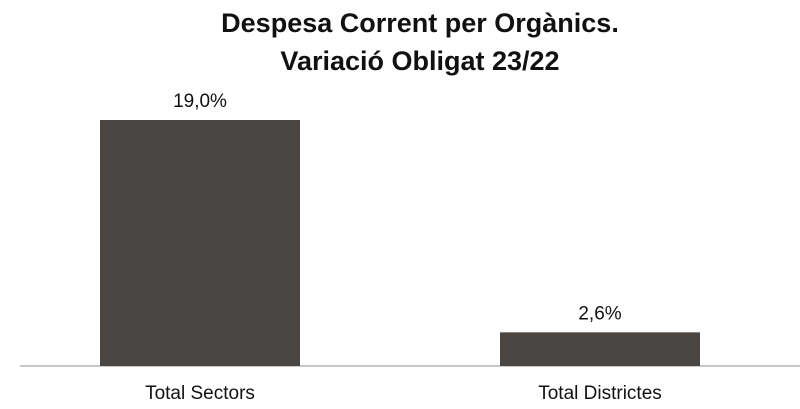 Image resolution: width=800 pixels, height=409 pixels. Describe the element at coordinates (599, 313) in the screenshot. I see `value-label: 2,6%` at that location.